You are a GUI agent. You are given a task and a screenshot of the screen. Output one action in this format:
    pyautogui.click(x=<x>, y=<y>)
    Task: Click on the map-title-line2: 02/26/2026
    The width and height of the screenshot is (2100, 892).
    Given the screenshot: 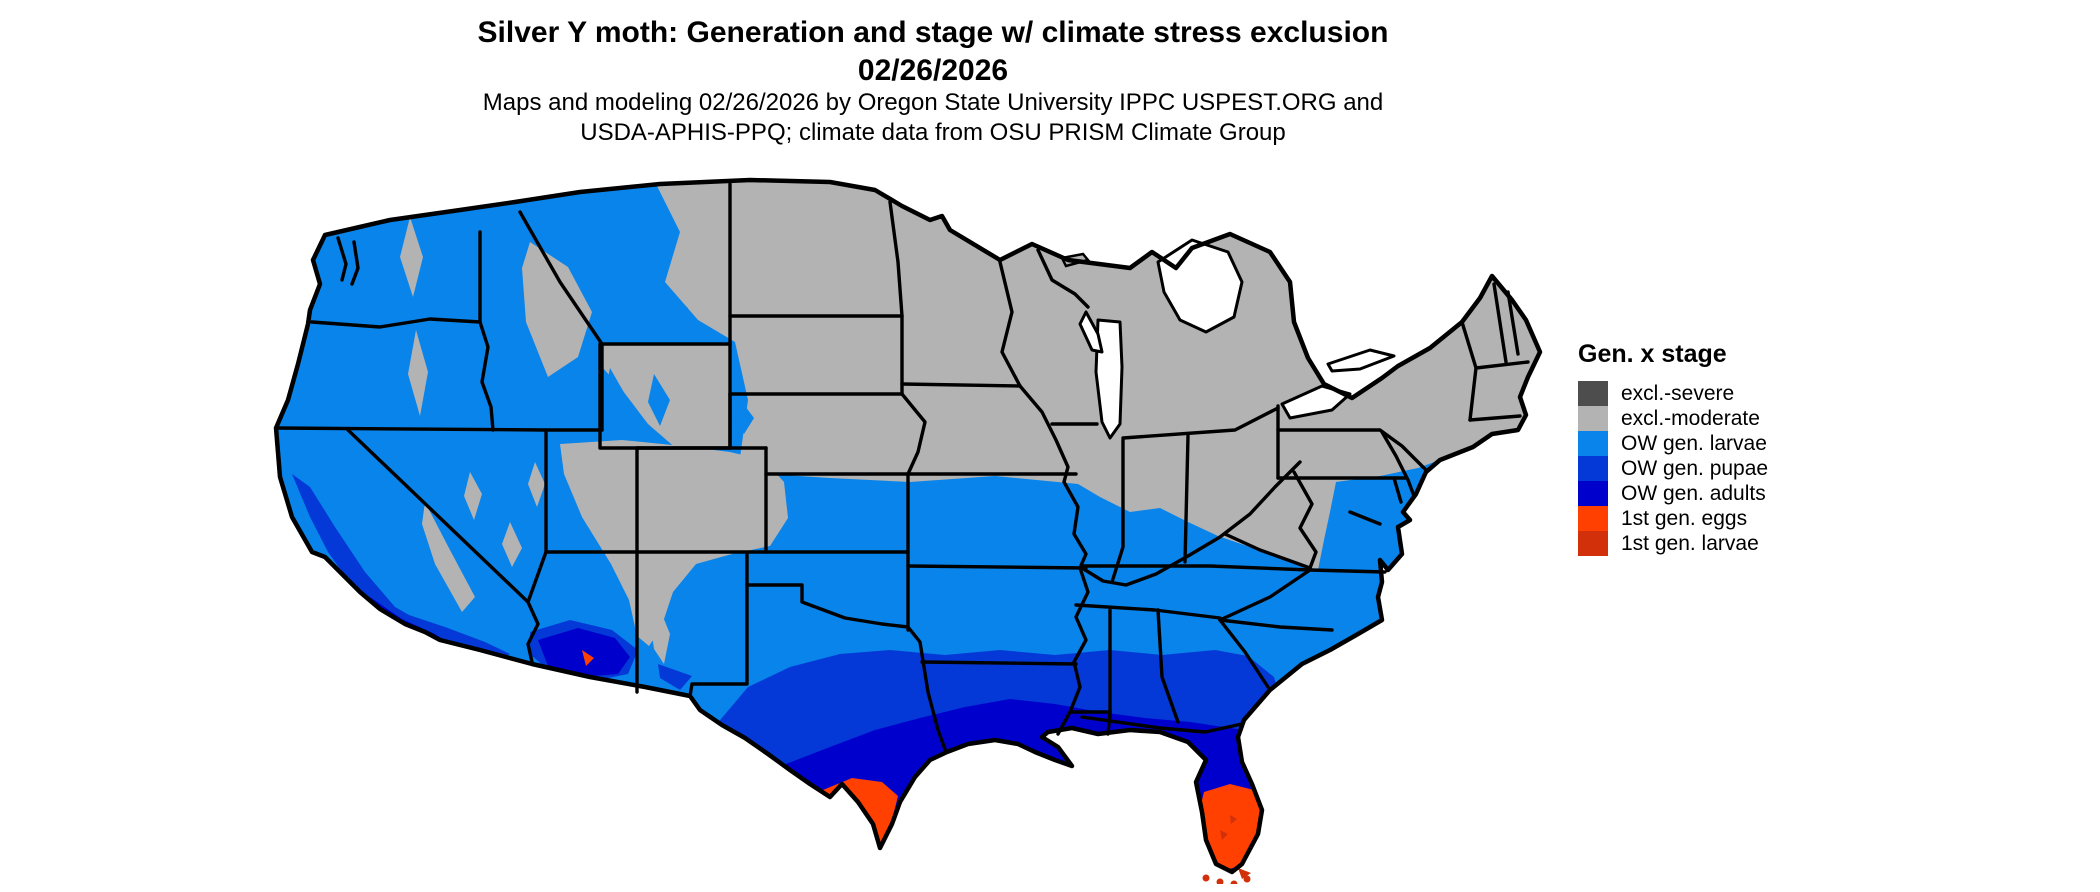 What is the action you would take?
    pyautogui.click(x=933, y=70)
    